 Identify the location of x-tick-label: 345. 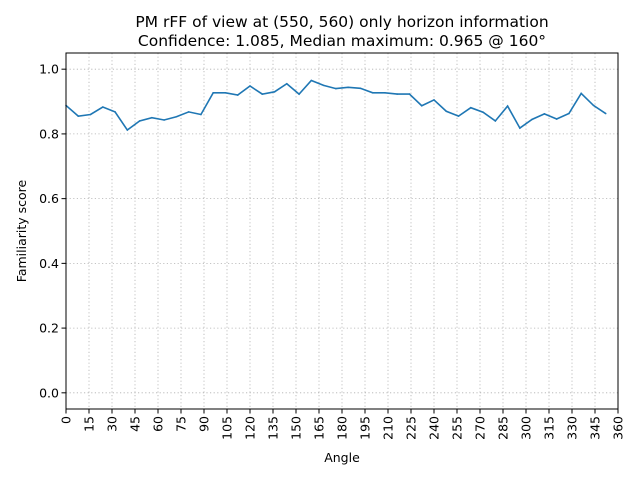
(595, 428).